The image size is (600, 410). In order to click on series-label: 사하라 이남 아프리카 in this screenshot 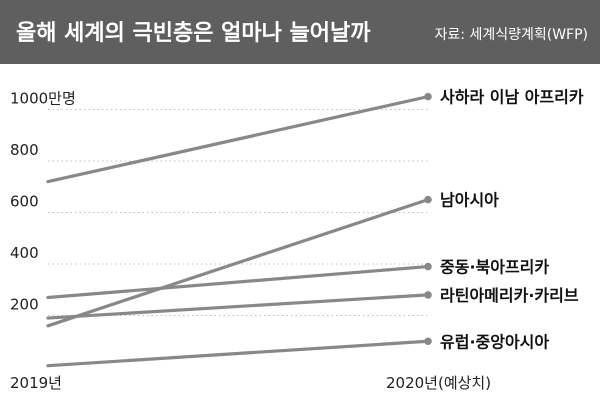, I will do `click(512, 97)`.